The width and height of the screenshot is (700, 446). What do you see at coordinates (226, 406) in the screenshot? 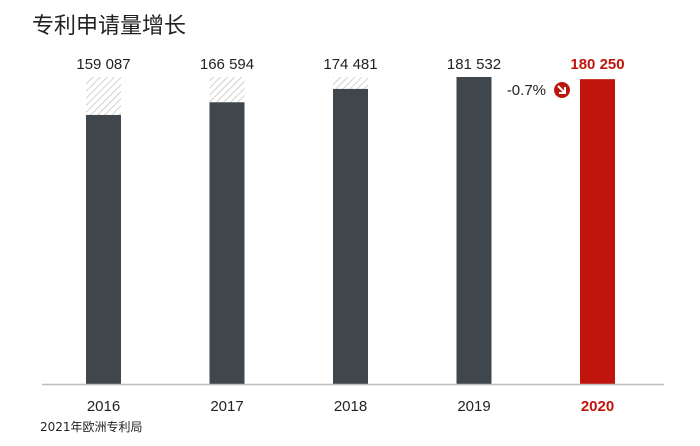
I see `x-tick-label-2017: 2017` at bounding box center [226, 406].